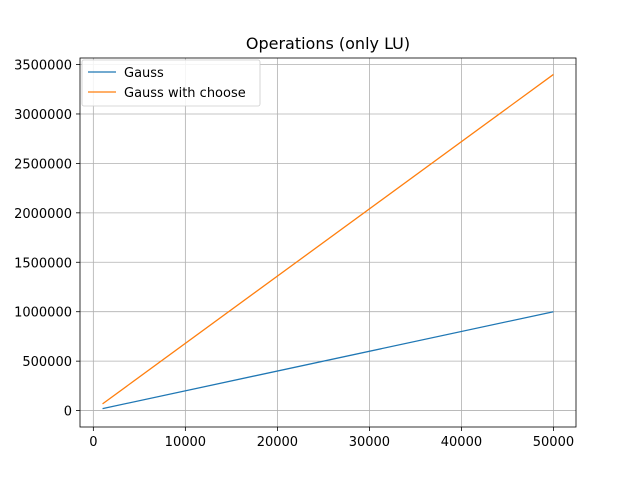  What do you see at coordinates (277, 442) in the screenshot?
I see `x-tick-label: 20000` at bounding box center [277, 442].